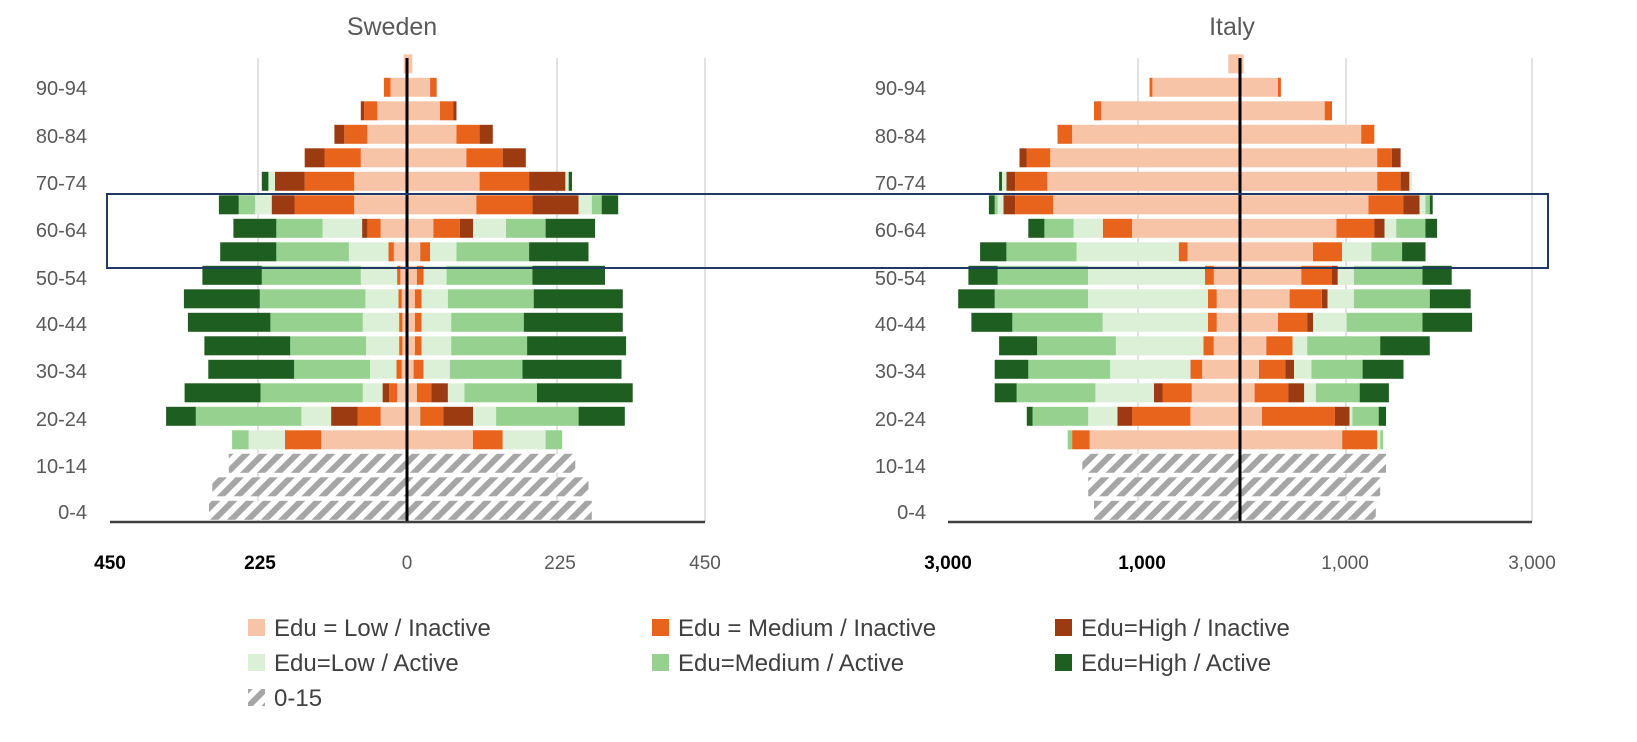  What do you see at coordinates (1226, 346) in the screenshot?
I see `bar-left-35-39-low_inactive` at bounding box center [1226, 346].